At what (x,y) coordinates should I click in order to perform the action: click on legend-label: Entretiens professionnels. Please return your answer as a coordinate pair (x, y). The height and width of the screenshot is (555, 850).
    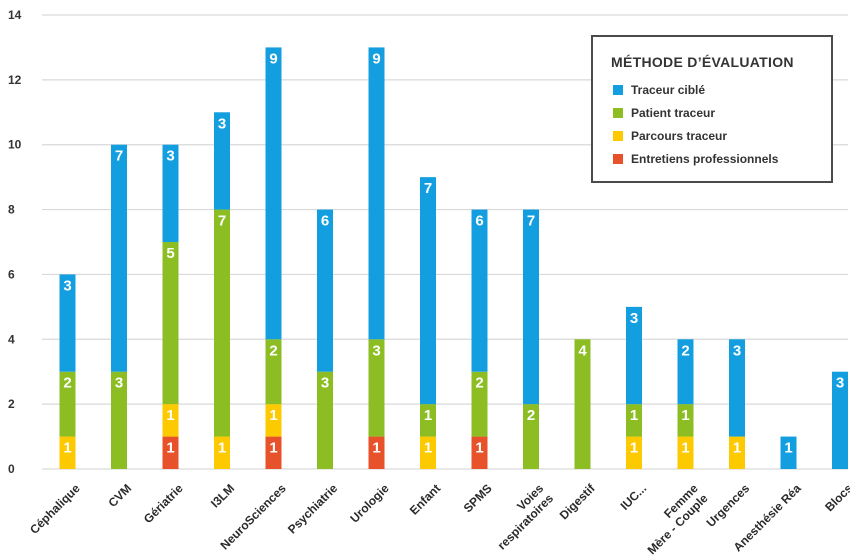
    Looking at the image, I should click on (705, 159).